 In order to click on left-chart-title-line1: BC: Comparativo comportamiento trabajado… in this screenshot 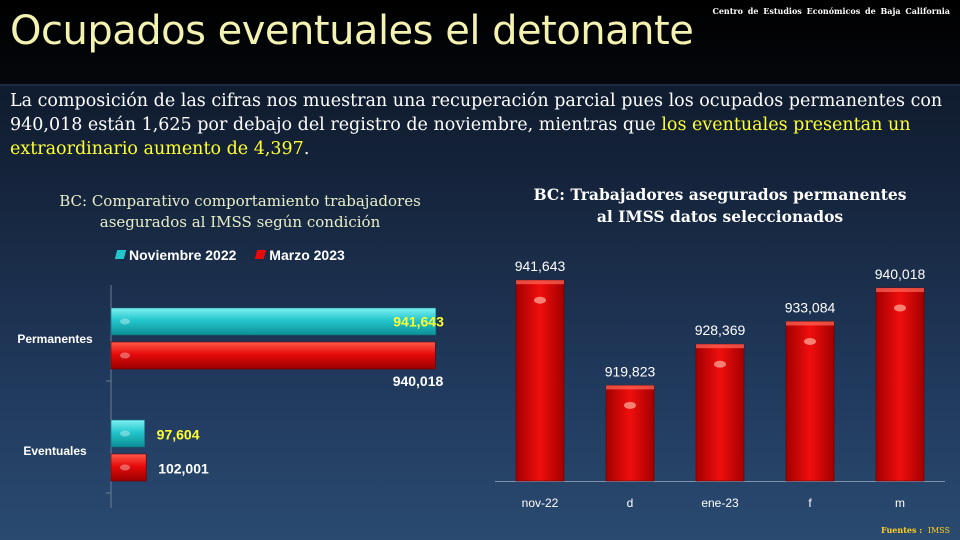, I will do `click(240, 201)`.